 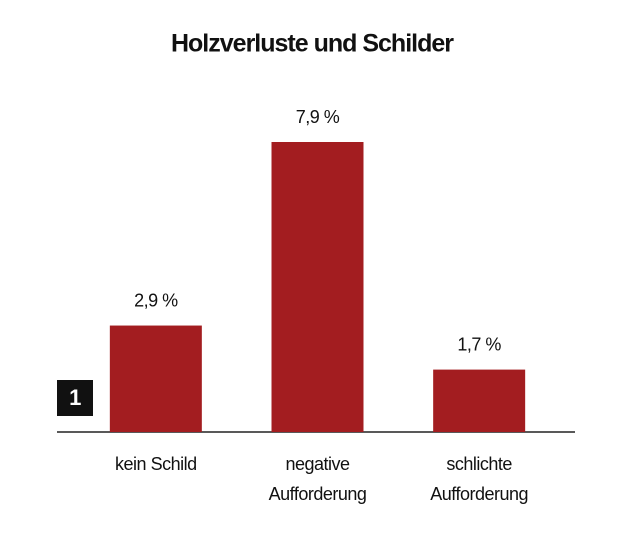 I want to click on x-tick-label: kein Schild, so click(x=156, y=464).